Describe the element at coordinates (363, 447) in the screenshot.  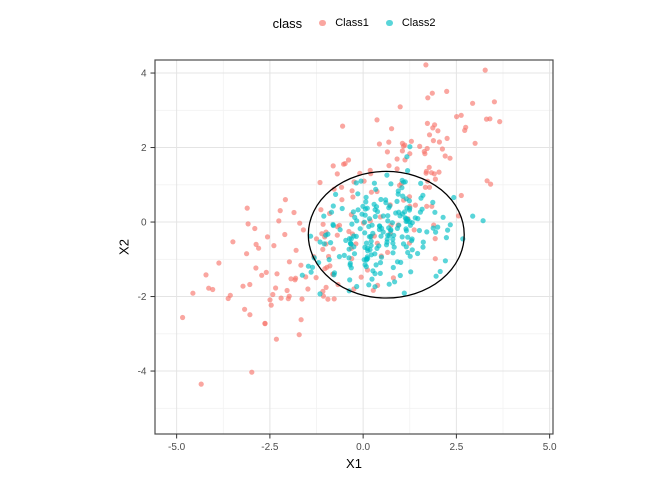
I see `x-tick-label: 0.0` at that location.